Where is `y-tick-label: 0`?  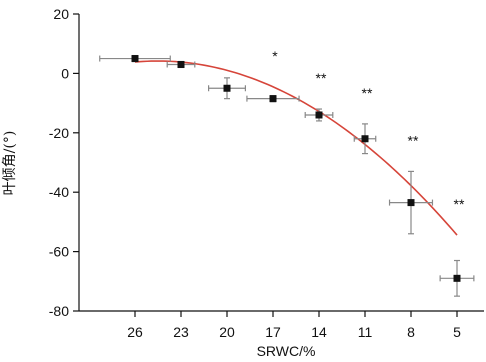
y-tick-label: 0 is located at coordinates (65, 73).